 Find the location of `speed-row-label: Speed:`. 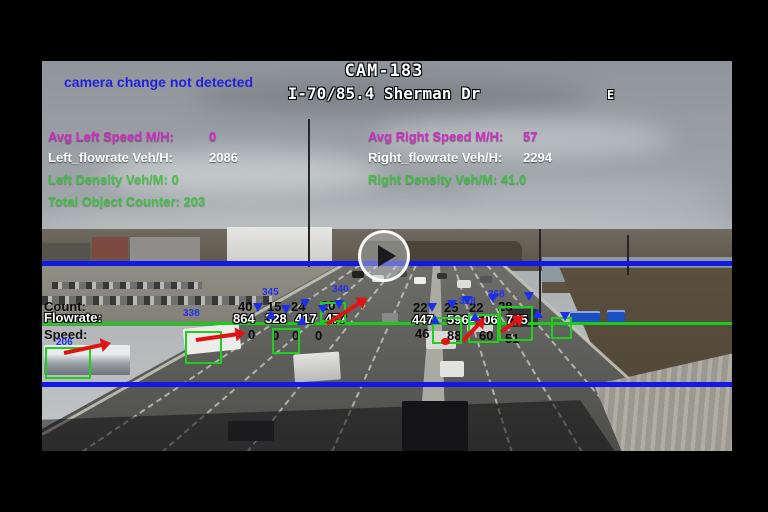

speed-row-label: Speed: is located at coordinates (66, 334).